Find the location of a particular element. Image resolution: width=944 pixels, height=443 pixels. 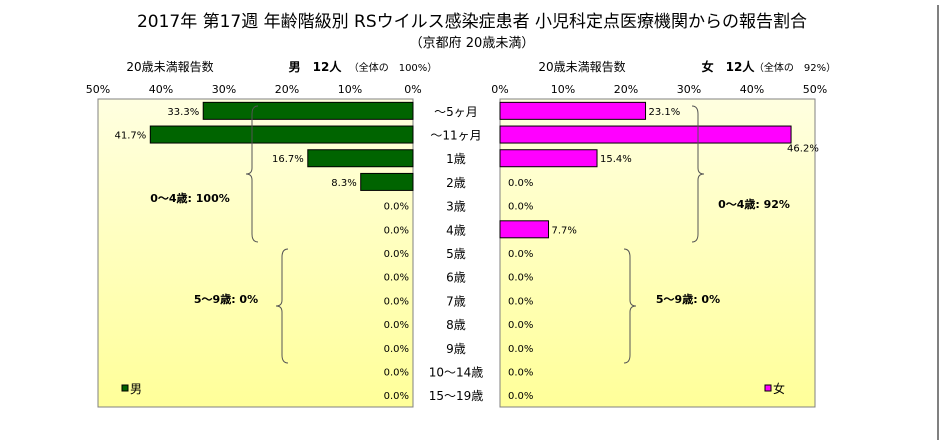

male-x-tick-label: 20% is located at coordinates (287, 89).